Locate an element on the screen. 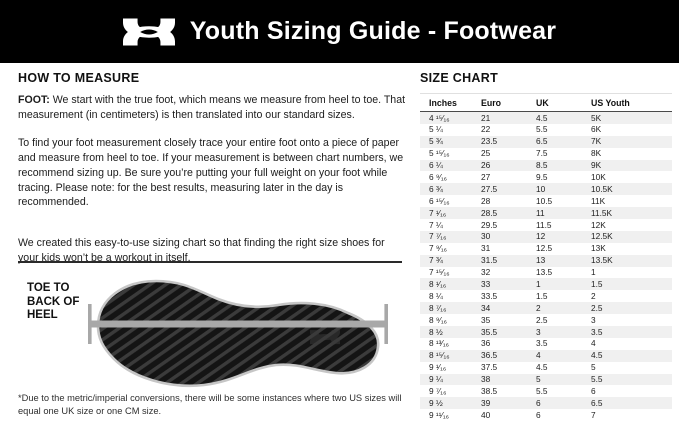 The width and height of the screenshot is (679, 421). table-cell: 10 is located at coordinates (563, 189).